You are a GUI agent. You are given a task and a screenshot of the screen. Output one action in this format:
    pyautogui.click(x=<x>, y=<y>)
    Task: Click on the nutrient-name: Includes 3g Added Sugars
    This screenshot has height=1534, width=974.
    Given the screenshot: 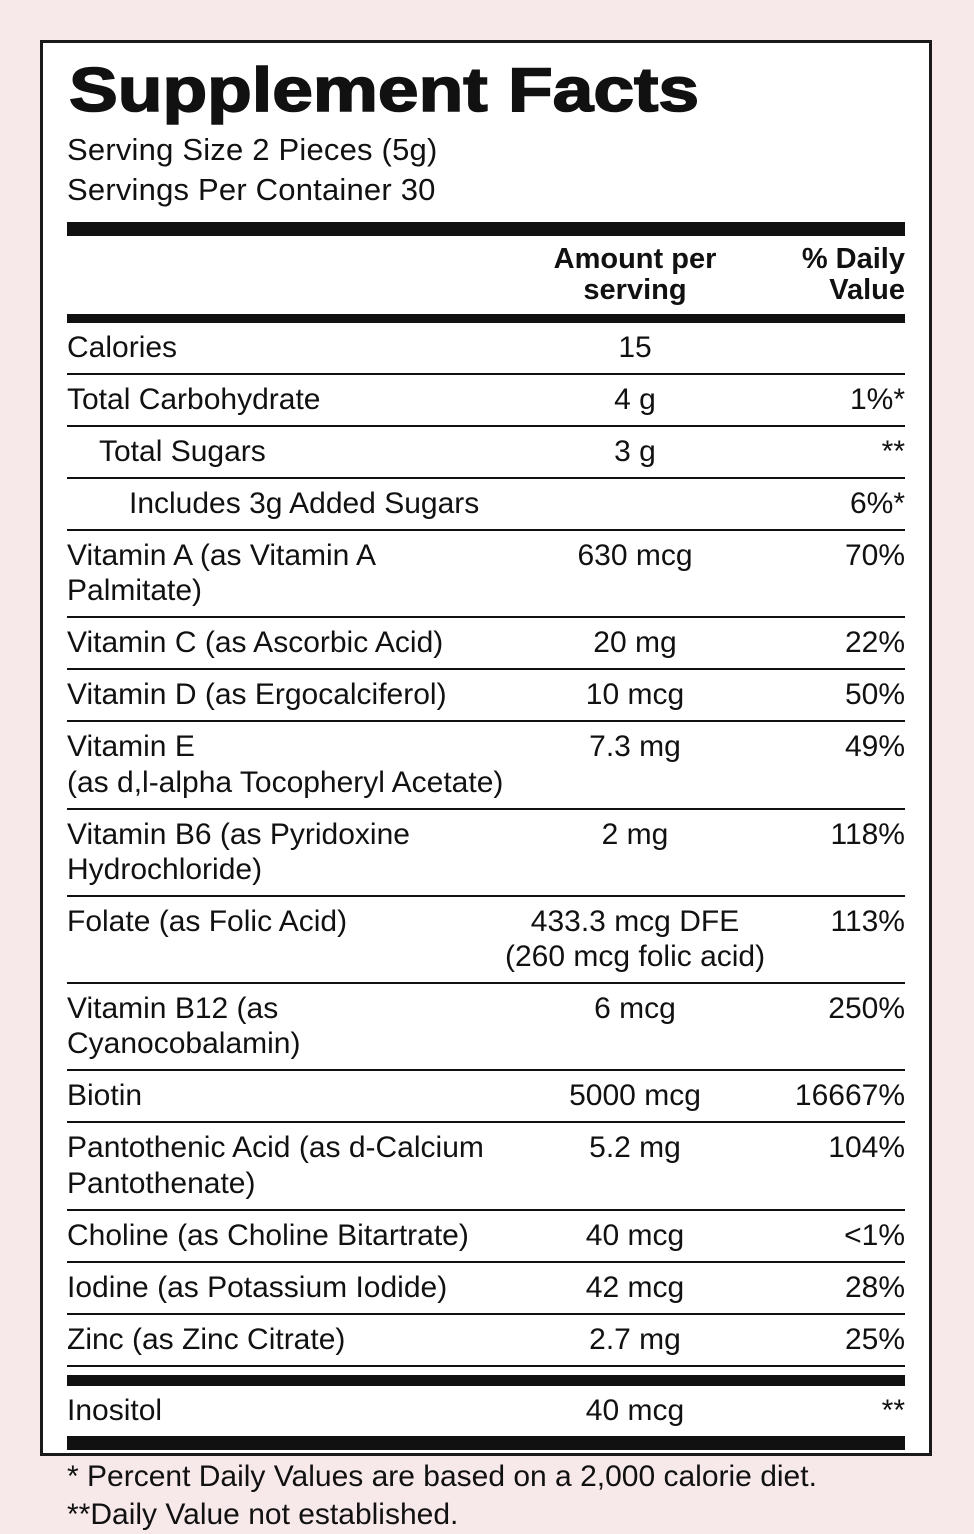 What is the action you would take?
    pyautogui.click(x=304, y=504)
    